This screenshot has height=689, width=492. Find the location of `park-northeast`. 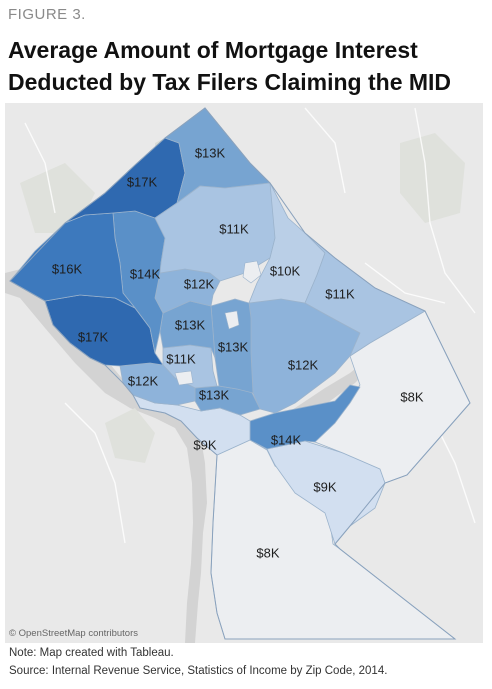

park-northeast is located at coordinates (432, 178).